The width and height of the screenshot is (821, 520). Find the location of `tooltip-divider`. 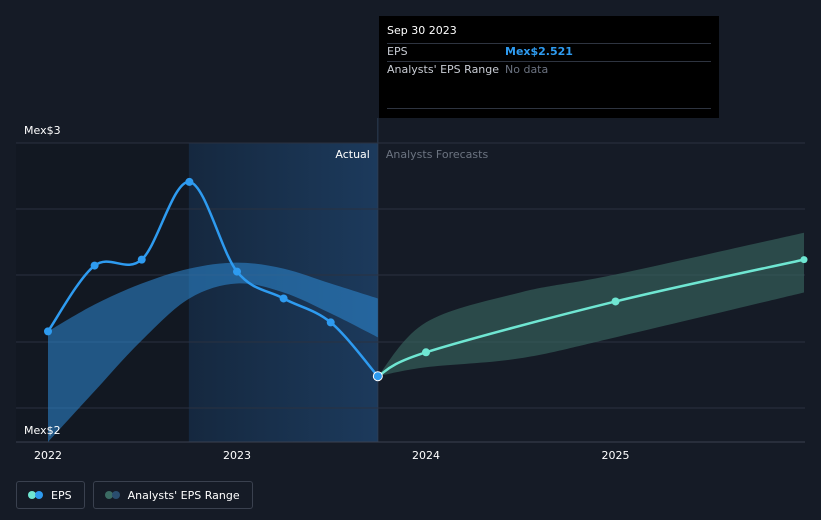

tooltip-divider is located at coordinates (549, 108).